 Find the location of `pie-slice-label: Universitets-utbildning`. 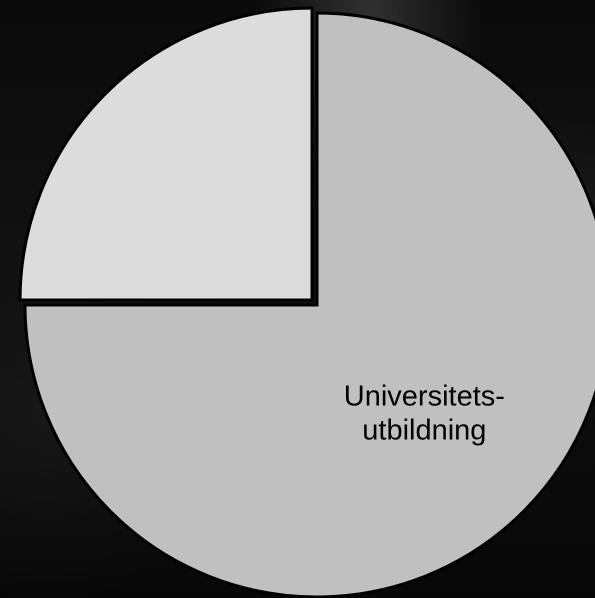

pie-slice-label: Universitets-utbildning is located at coordinates (424, 413).